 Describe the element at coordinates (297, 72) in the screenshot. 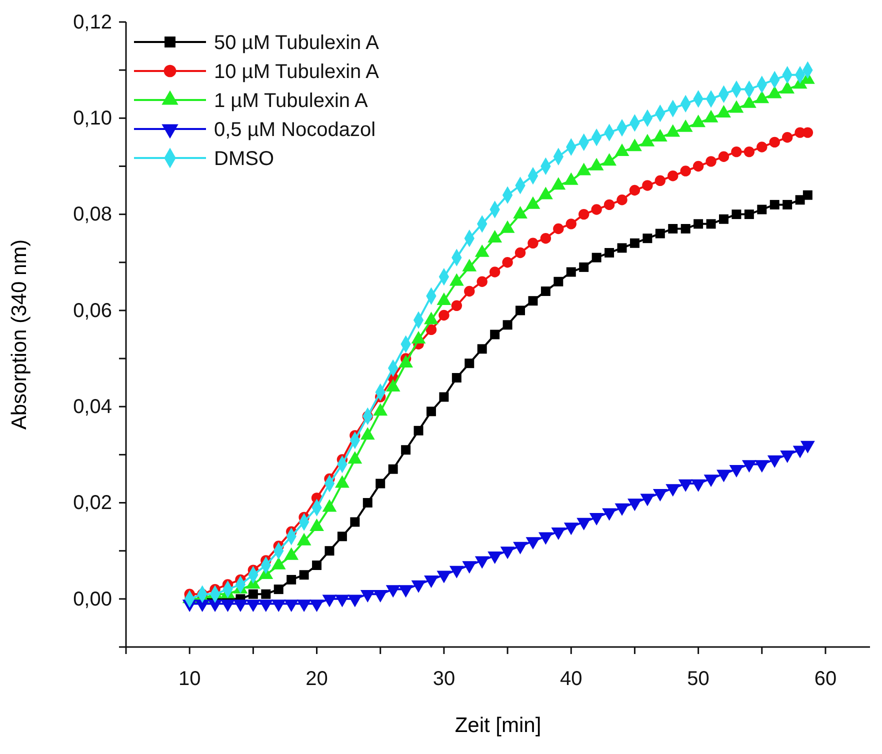

I see `legend-label: 10 µM Tubulexin A` at that location.